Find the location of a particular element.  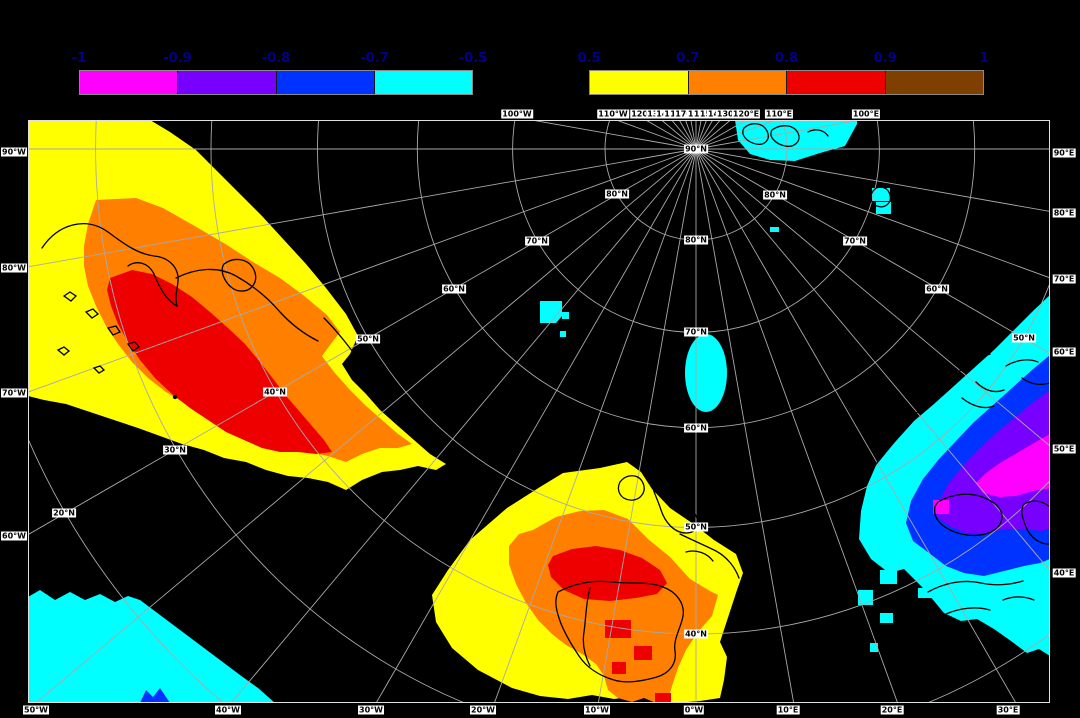

lon-label-top: 160°E is located at coordinates (707, 114).